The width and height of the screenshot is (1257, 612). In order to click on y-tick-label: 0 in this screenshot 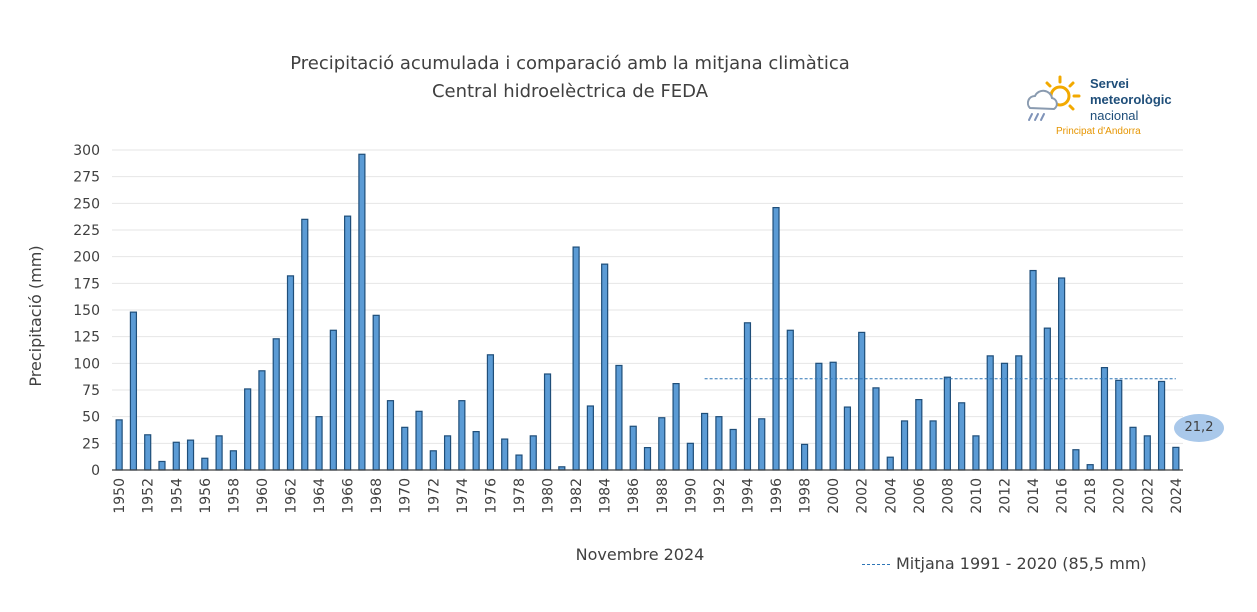, I will do `click(95, 471)`.